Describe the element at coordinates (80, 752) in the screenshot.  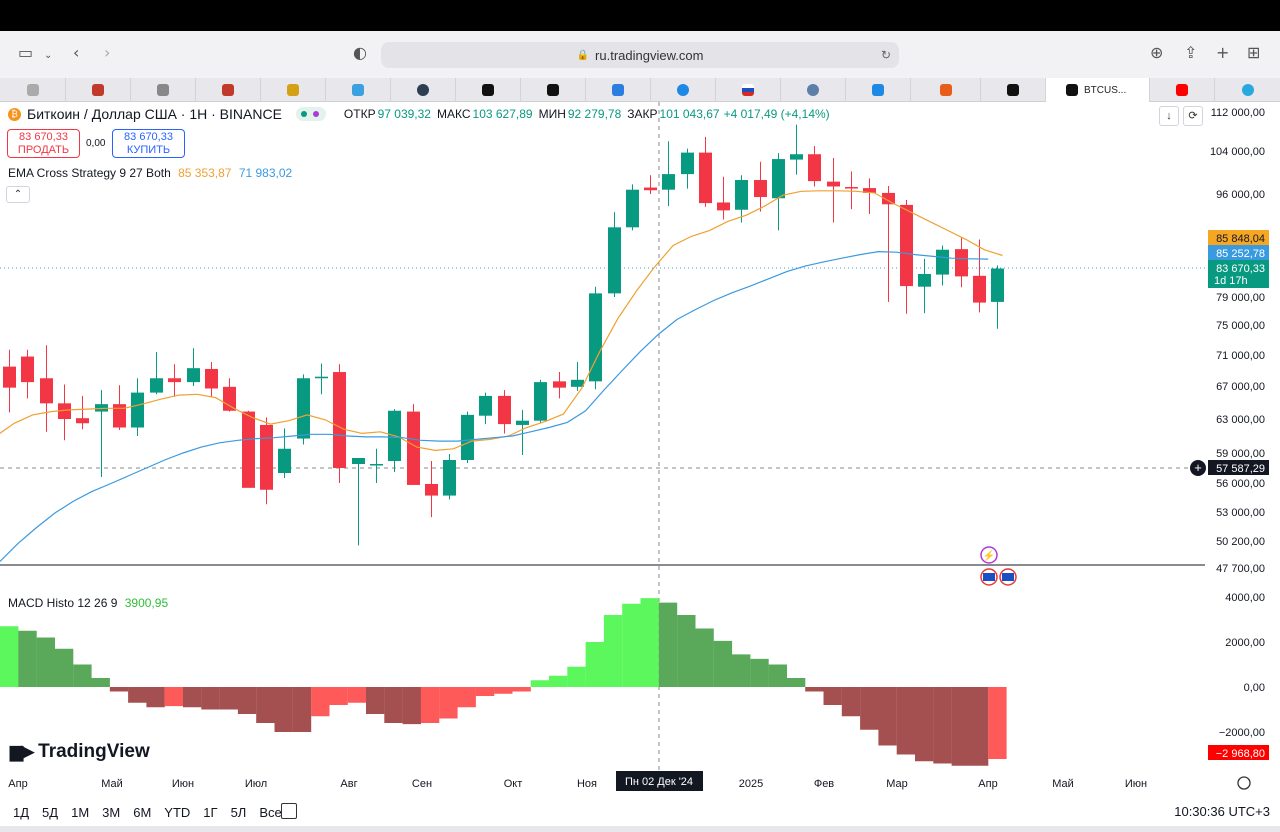
I see `tradingview-logo: ▆▶ TradingView` at that location.